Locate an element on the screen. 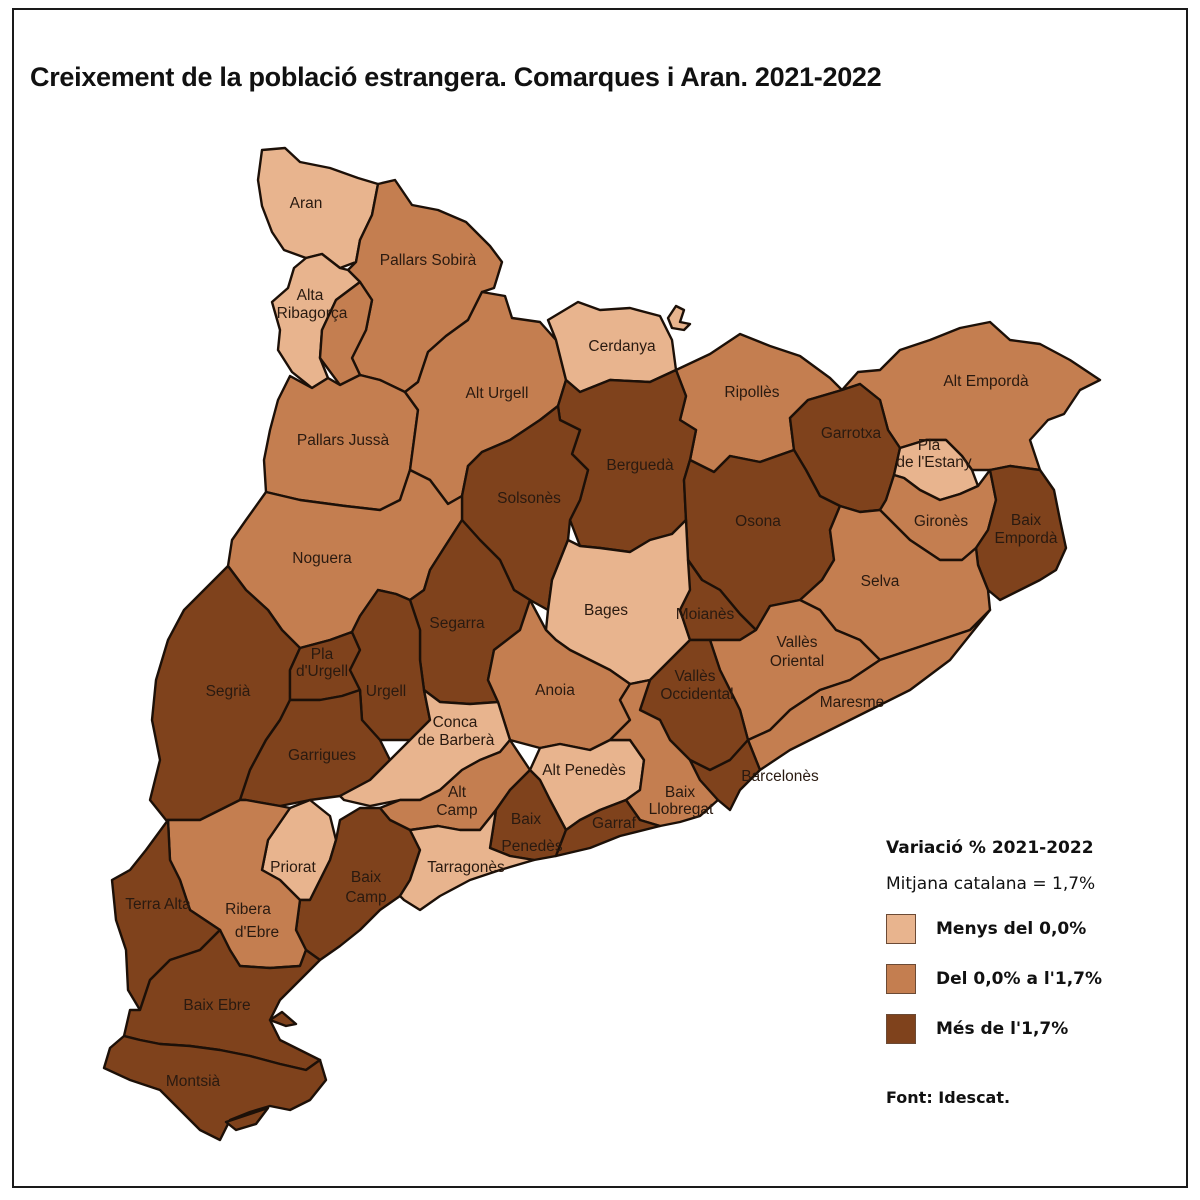  legend-item-mid: Del 0,0% a l'1,7% is located at coordinates (1031, 979).